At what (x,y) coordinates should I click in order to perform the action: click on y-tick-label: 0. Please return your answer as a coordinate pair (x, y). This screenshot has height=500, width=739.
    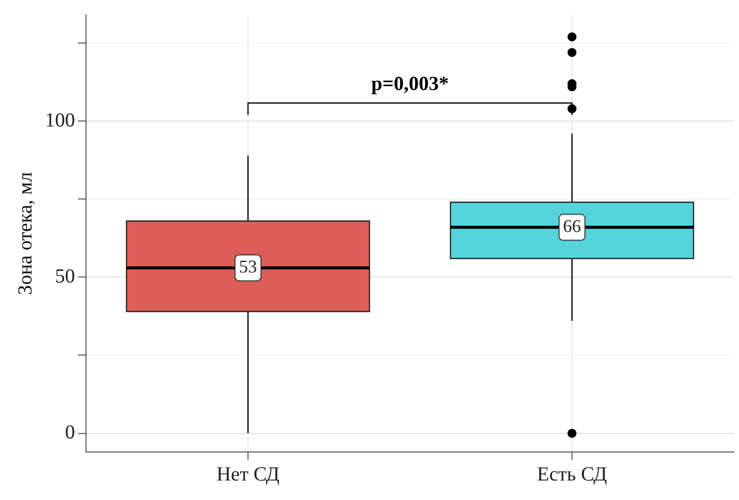
    Looking at the image, I should click on (70, 433).